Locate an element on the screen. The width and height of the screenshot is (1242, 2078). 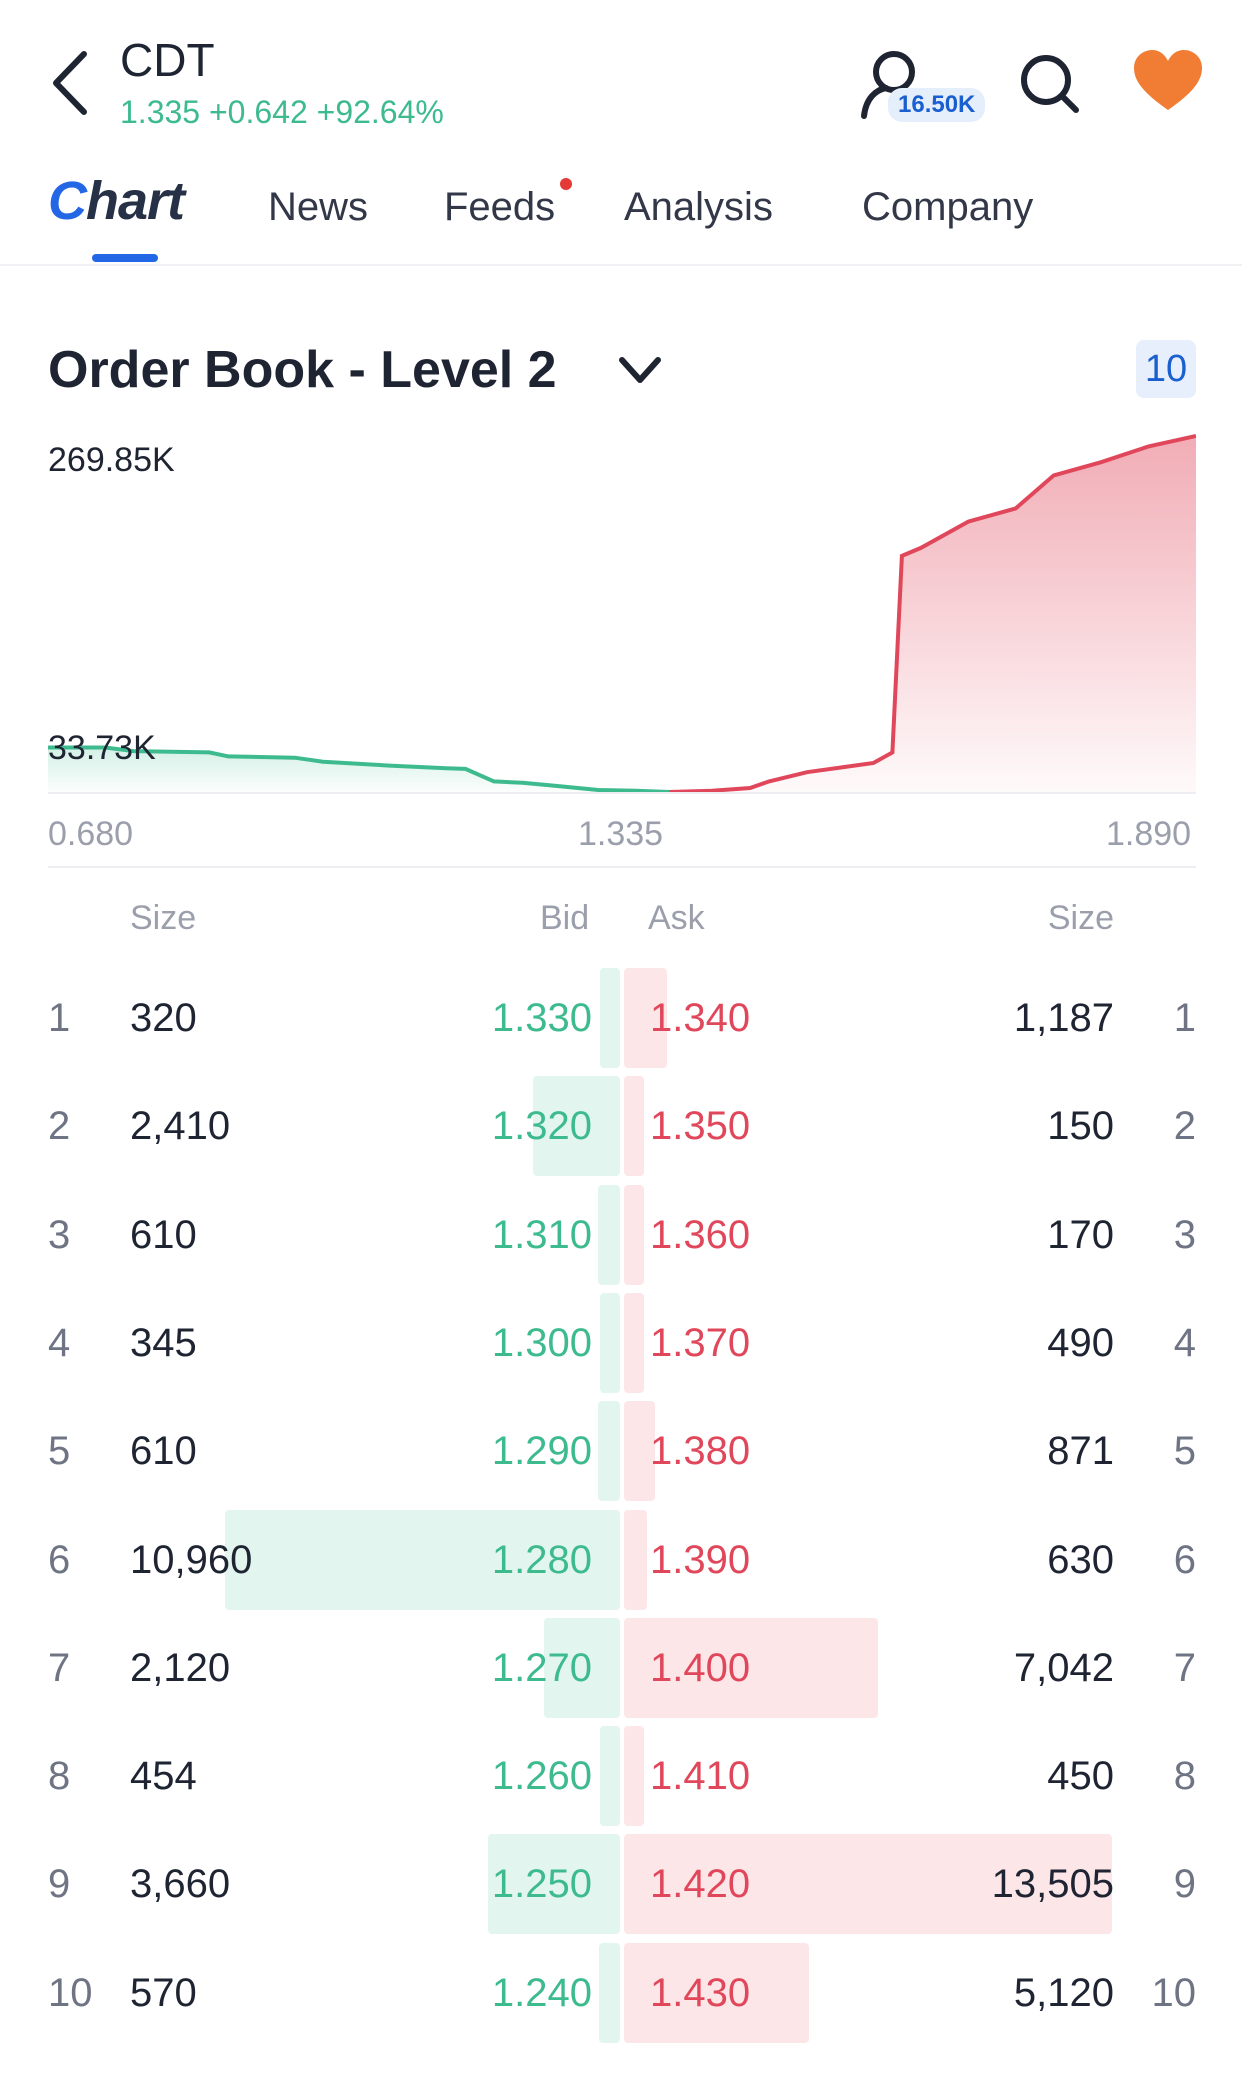
orderbook-row: 4 345 1.300 1.370 490 4 is located at coordinates (621, 1343).